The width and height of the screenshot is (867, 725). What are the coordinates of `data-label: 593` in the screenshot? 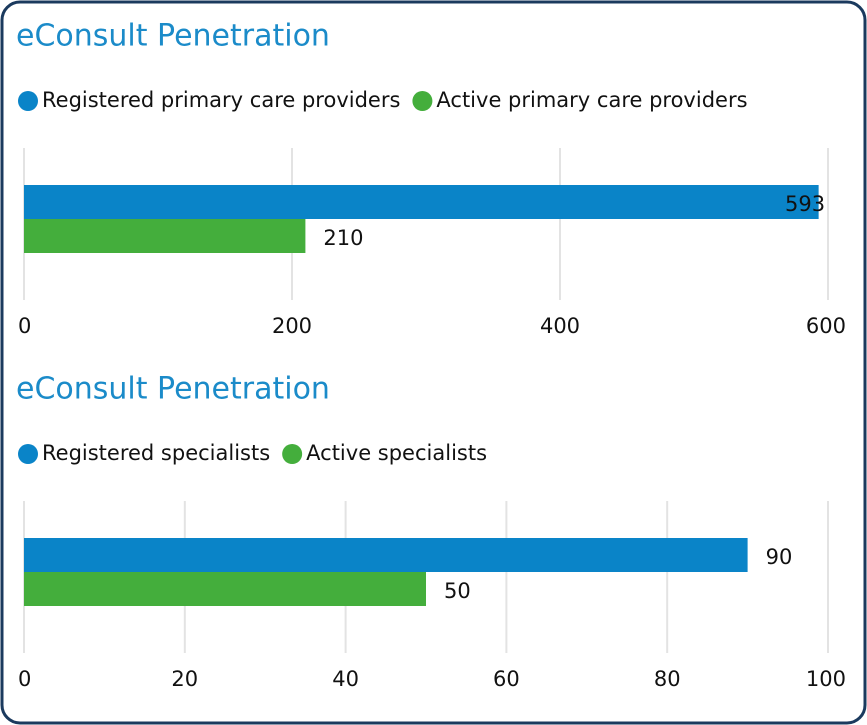 It's located at (805, 204).